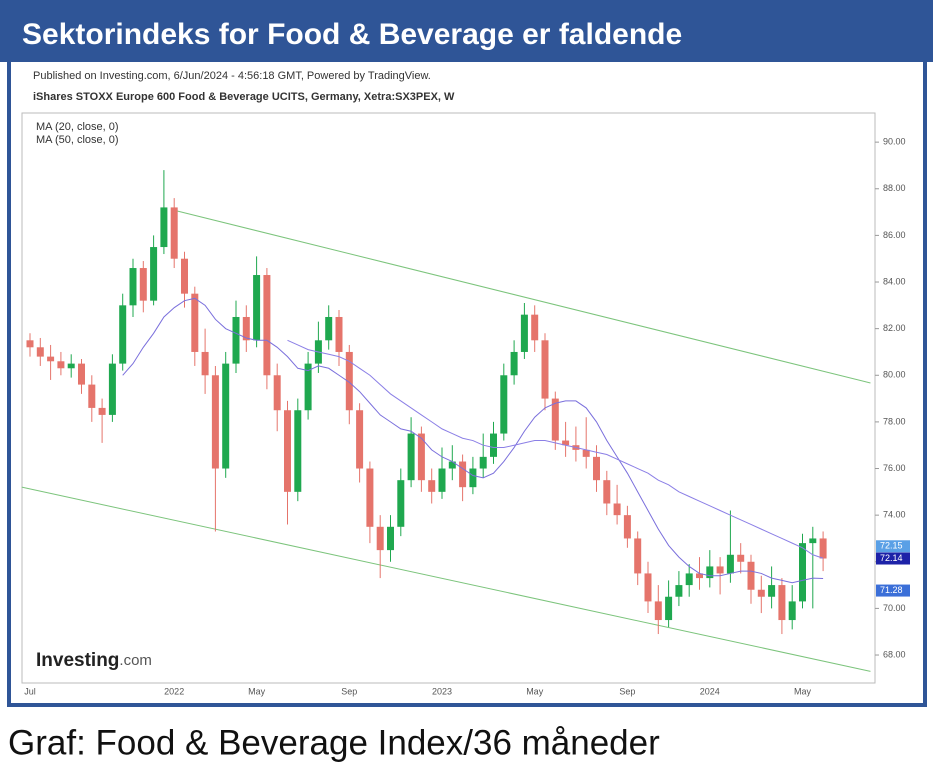 The height and width of the screenshot is (776, 933). Describe the element at coordinates (894, 654) in the screenshot. I see `y-tick-label: 68.00` at that location.